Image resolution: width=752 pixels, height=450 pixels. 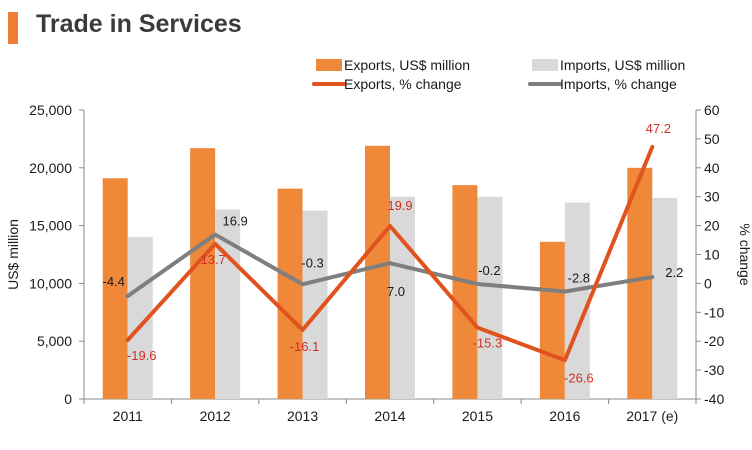 What do you see at coordinates (652, 416) in the screenshot?
I see `x-tick-label: 2017 (e)` at bounding box center [652, 416].